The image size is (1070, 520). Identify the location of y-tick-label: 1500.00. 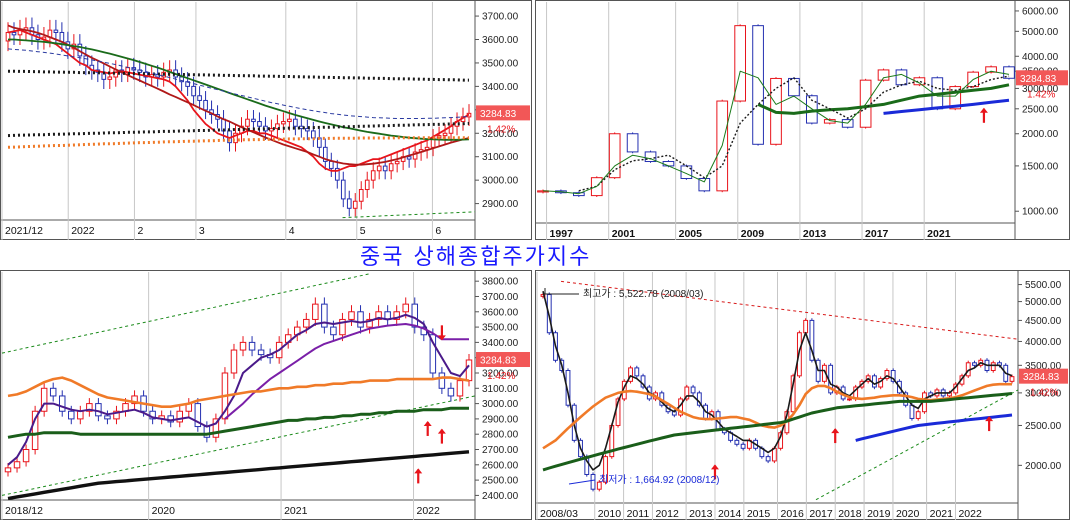
(1040, 166).